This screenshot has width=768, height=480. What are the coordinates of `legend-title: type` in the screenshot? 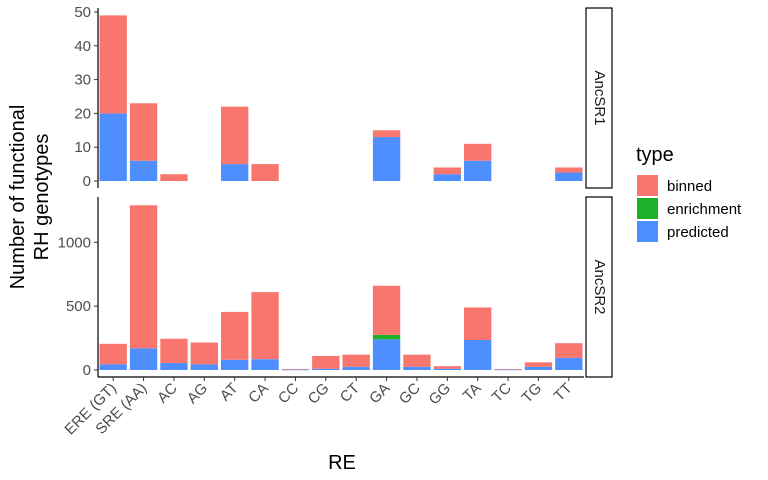 It's located at (655, 155).